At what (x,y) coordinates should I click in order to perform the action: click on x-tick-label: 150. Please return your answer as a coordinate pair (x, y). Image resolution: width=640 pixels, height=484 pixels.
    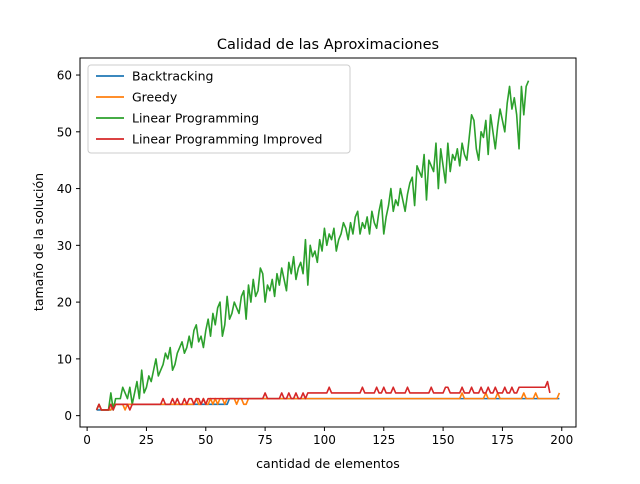
    Looking at the image, I should click on (443, 440).